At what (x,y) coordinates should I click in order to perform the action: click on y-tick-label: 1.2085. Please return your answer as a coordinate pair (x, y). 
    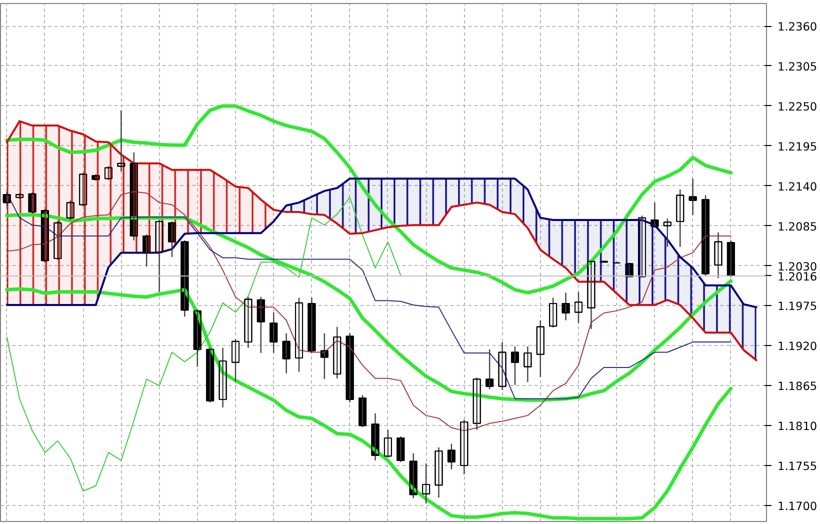
    Looking at the image, I should click on (798, 226).